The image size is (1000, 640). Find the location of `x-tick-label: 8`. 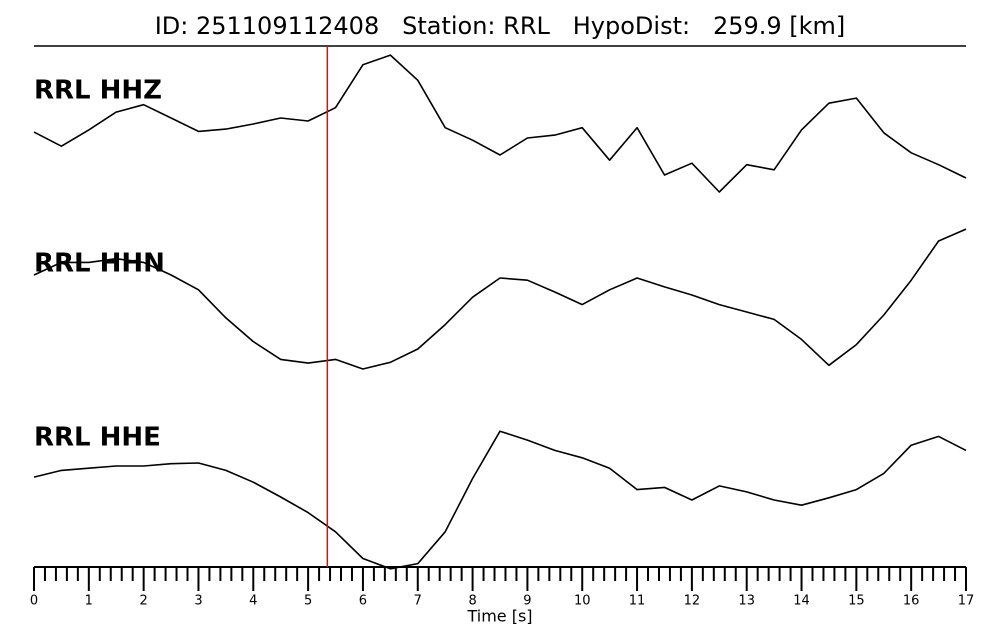

x-tick-label: 8 is located at coordinates (472, 601).